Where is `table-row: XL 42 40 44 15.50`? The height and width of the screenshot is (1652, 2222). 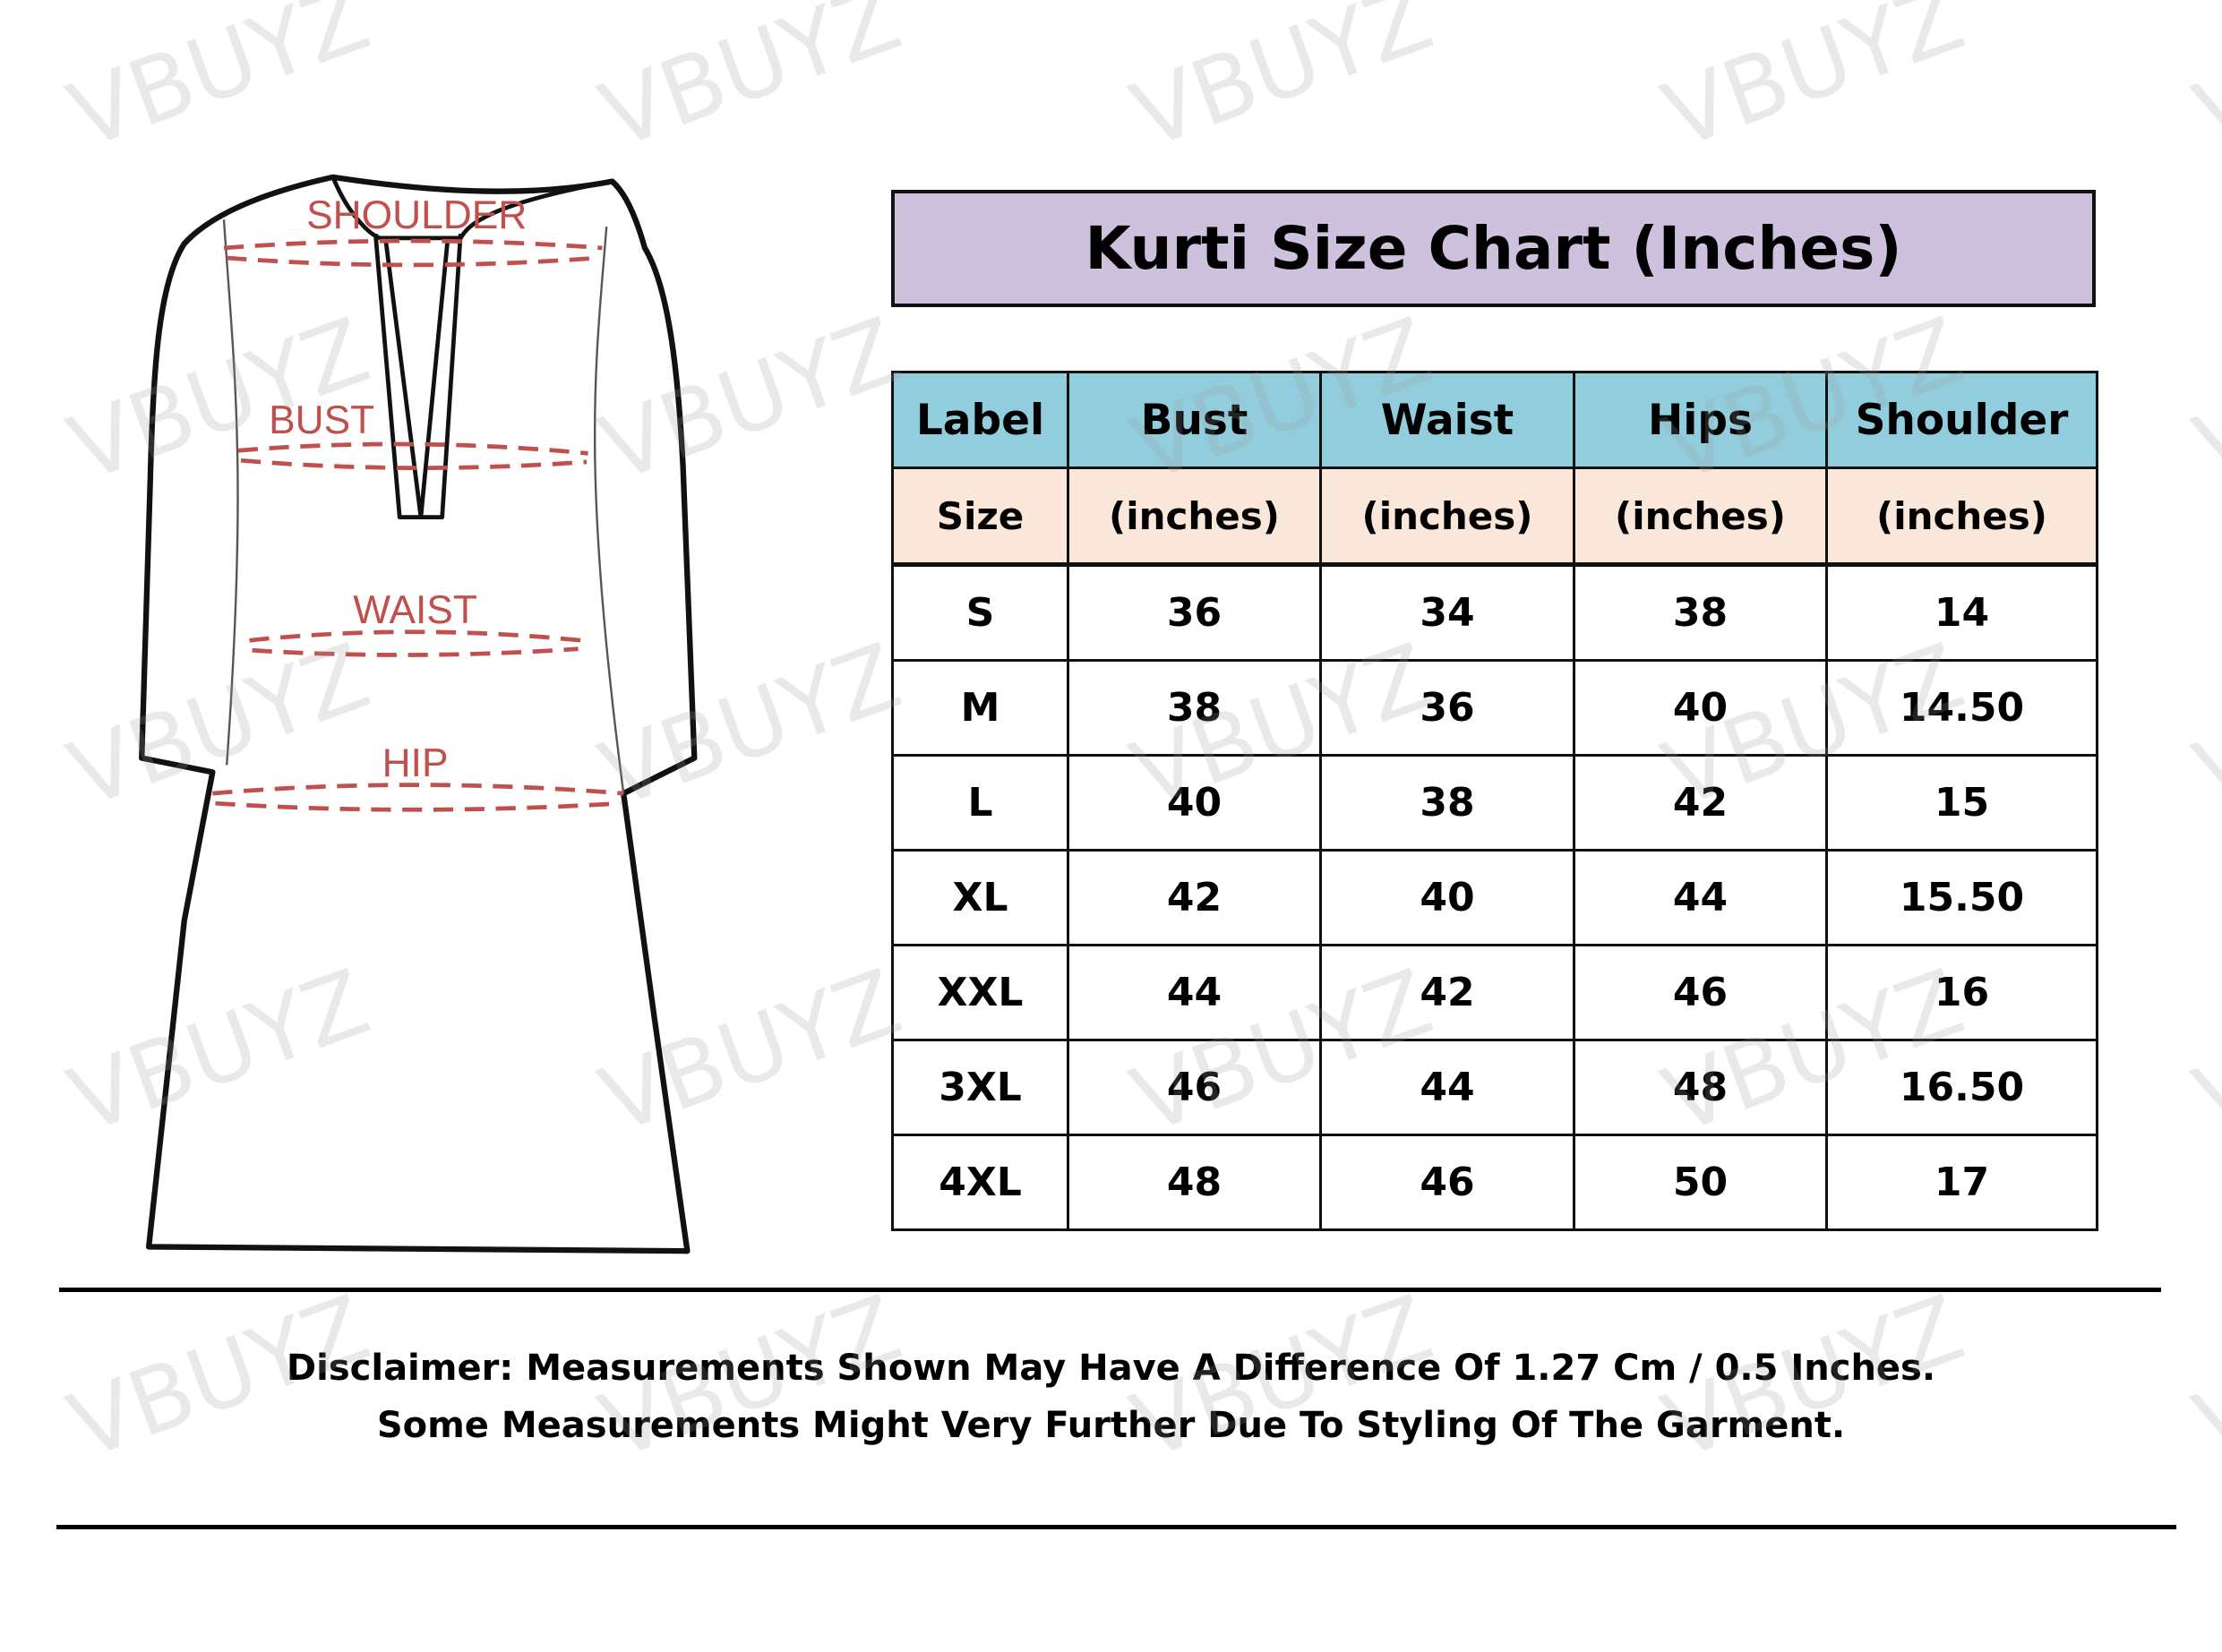
table-row: XL 42 40 44 15.50 is located at coordinates (1494, 897).